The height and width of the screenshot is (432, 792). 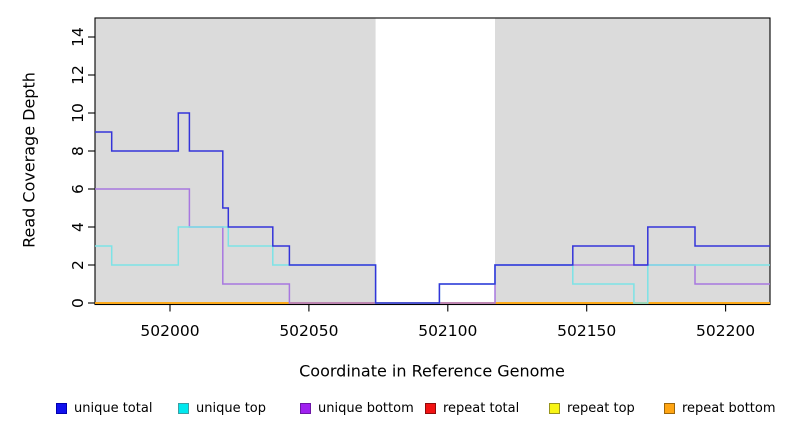 I want to click on y-tick-label: 4, so click(x=78, y=227).